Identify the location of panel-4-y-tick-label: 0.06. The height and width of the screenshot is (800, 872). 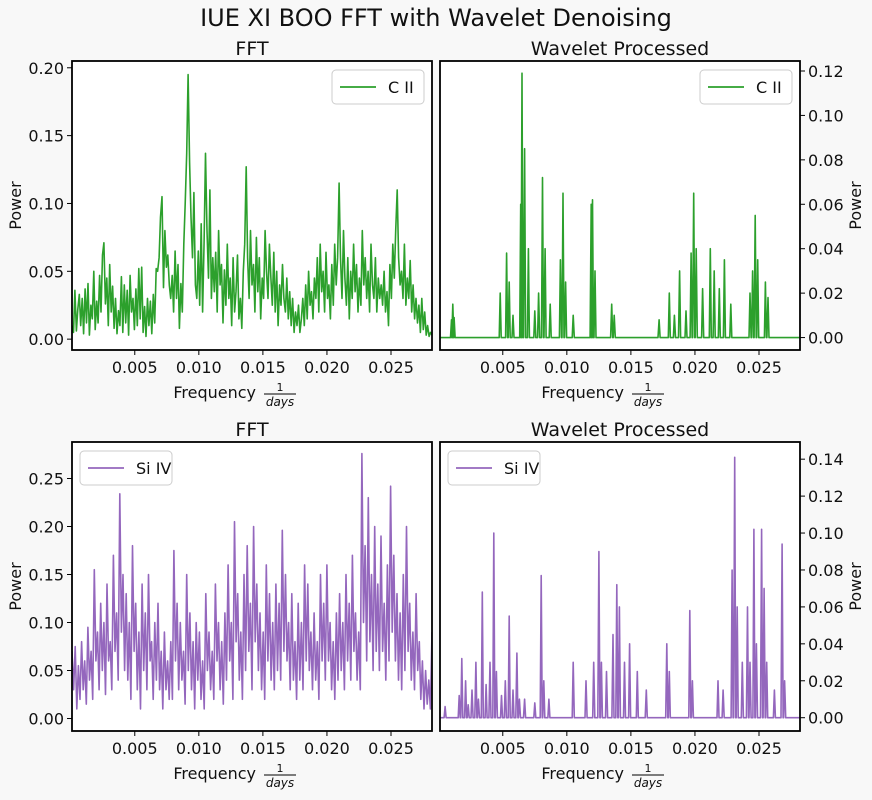
(826, 607).